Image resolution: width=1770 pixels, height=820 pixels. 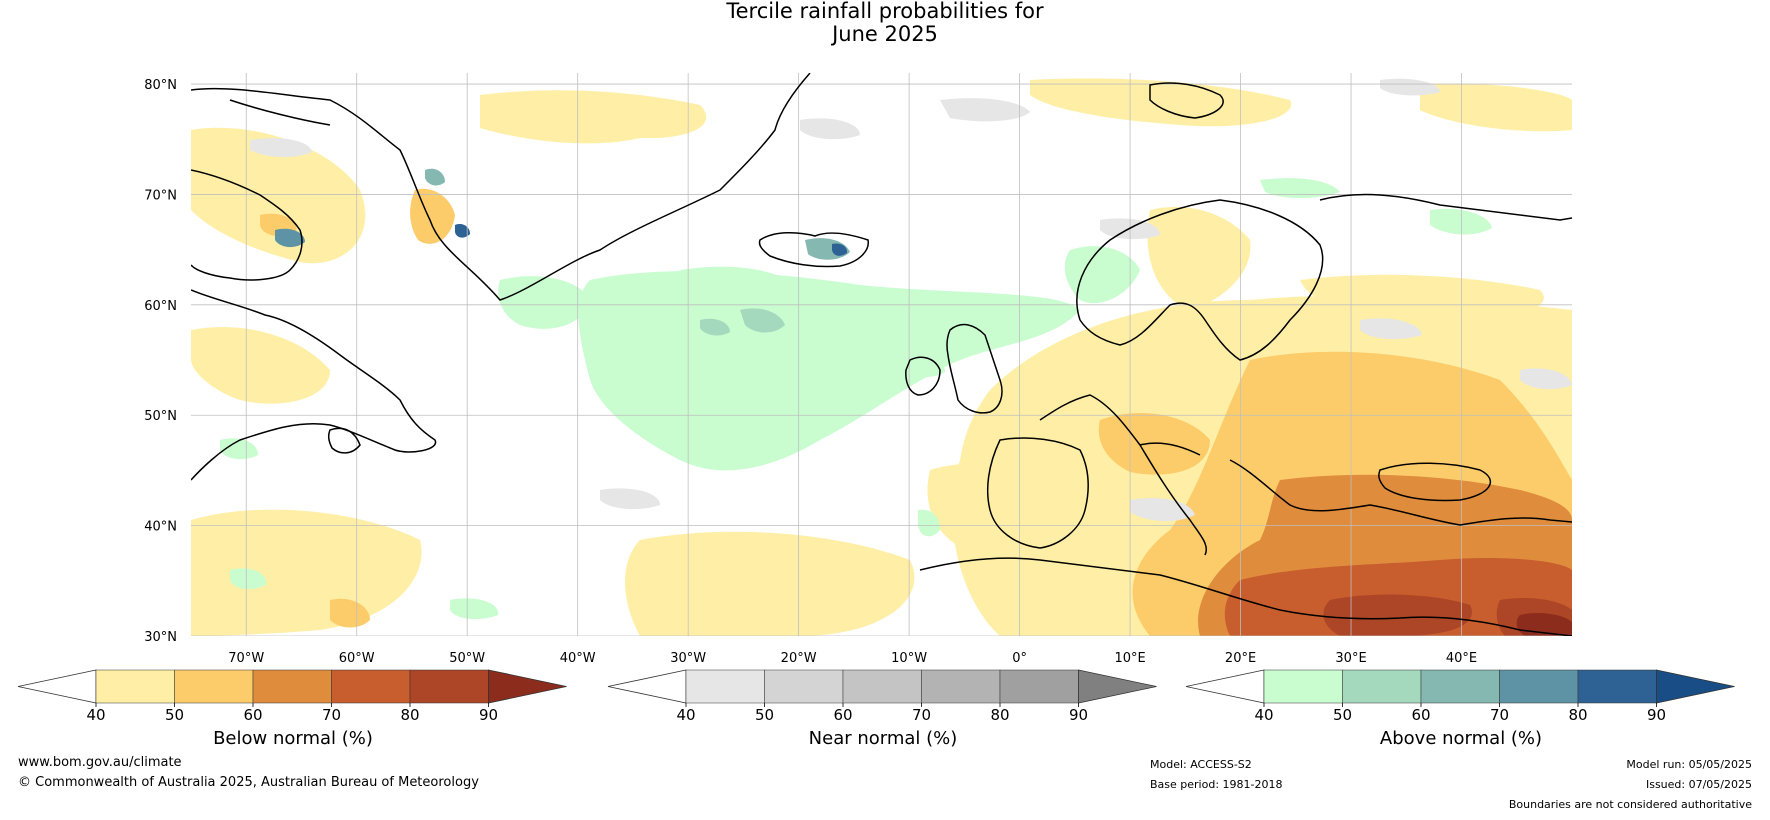 I want to click on footer-model: Model: ACCESS-S2, so click(x=1201, y=764).